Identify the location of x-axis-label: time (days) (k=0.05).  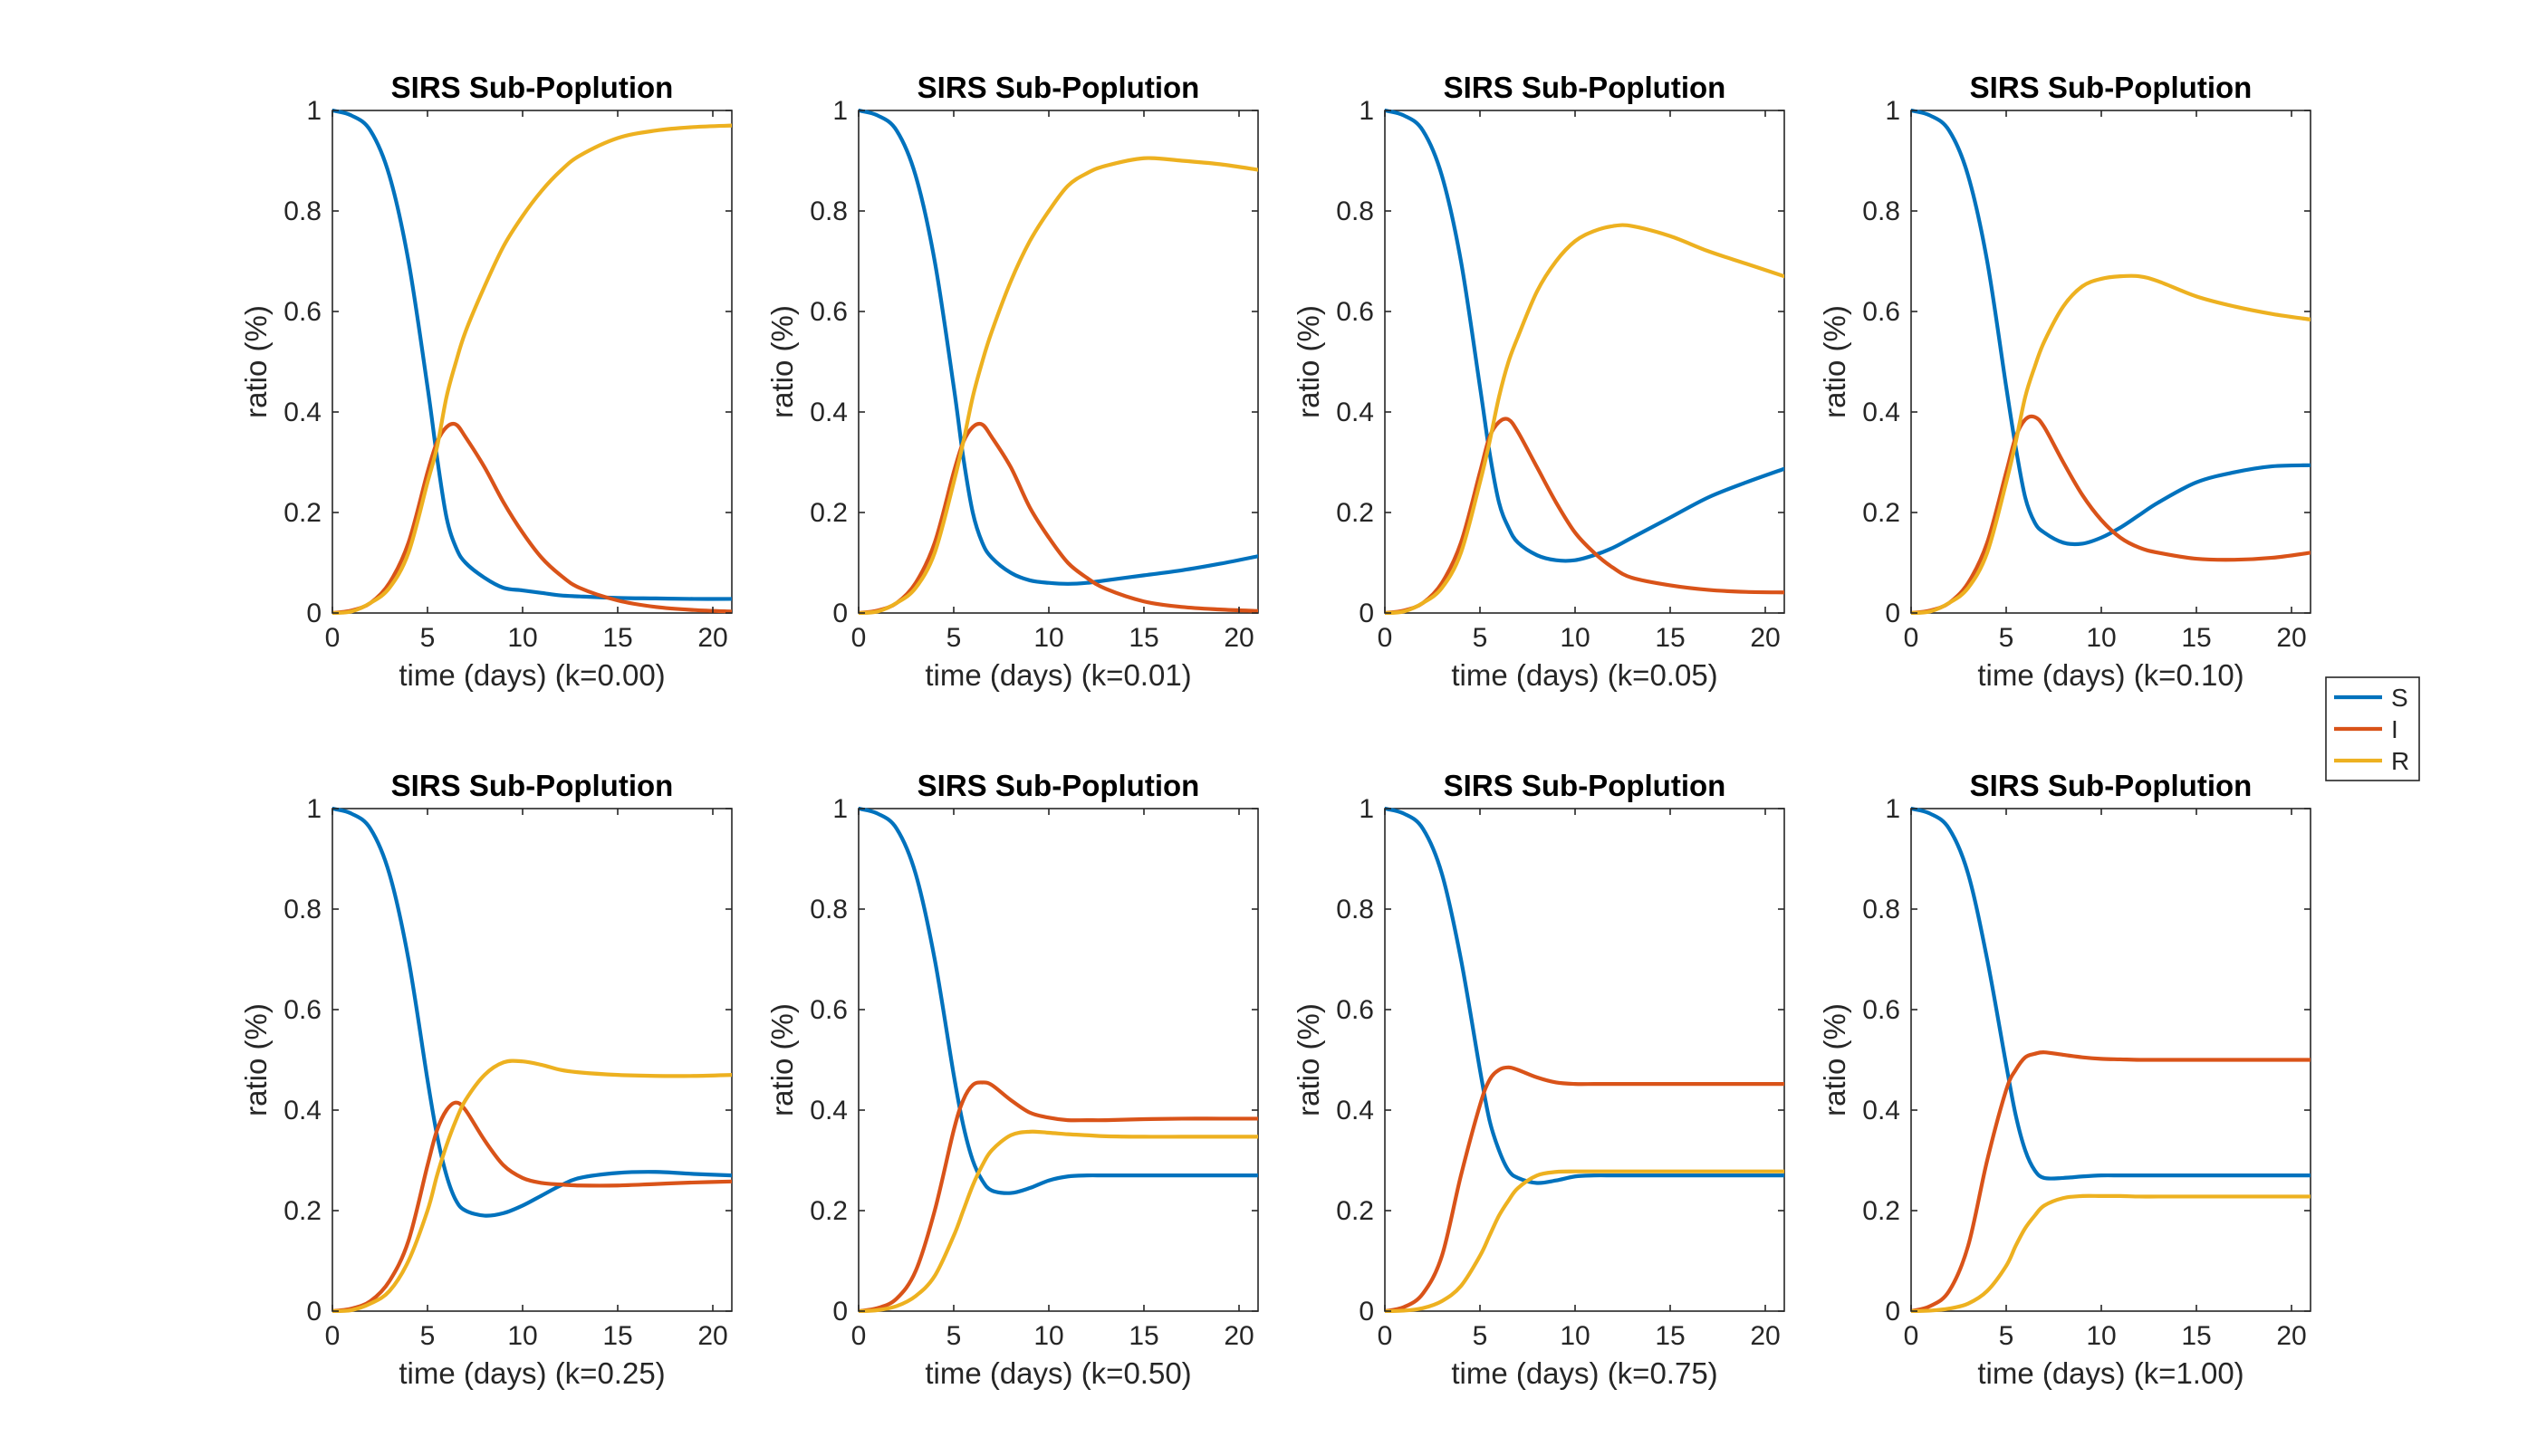
(1584, 675).